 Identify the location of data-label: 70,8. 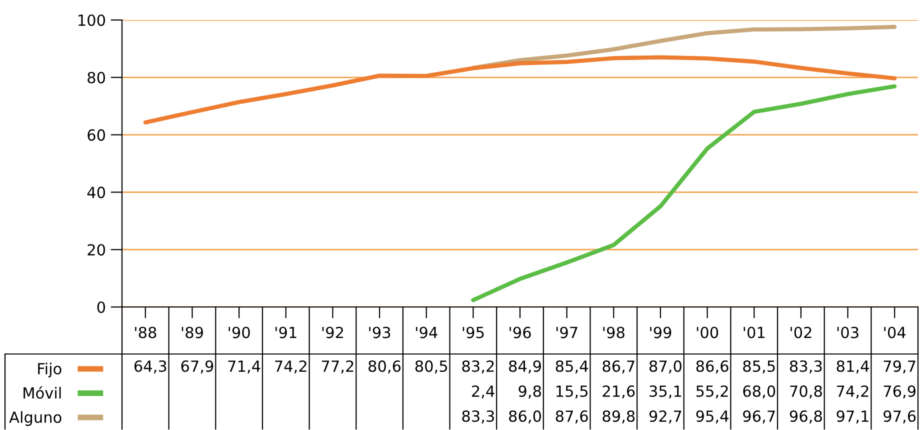
(806, 391).